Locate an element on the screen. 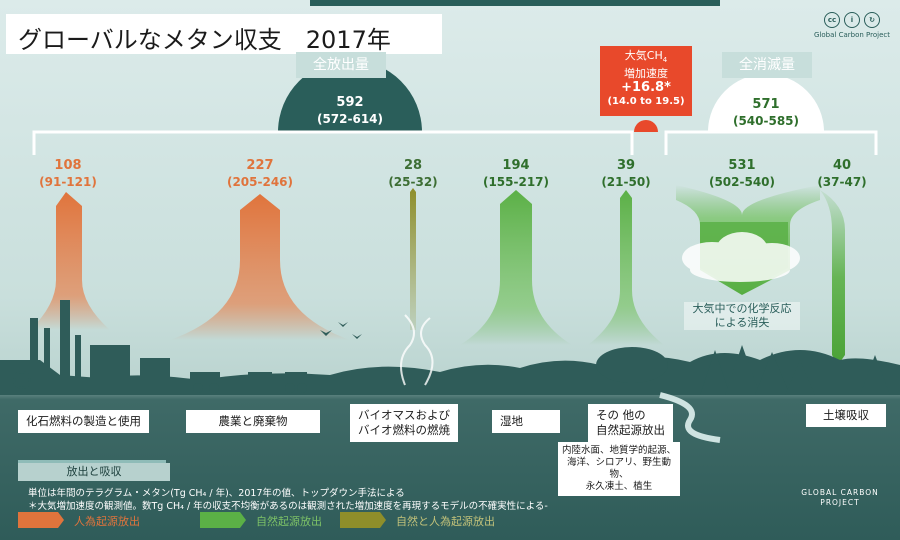 Image resolution: width=900 pixels, height=540 pixels. soil-sink-label: 土壌吸収 is located at coordinates (846, 415).